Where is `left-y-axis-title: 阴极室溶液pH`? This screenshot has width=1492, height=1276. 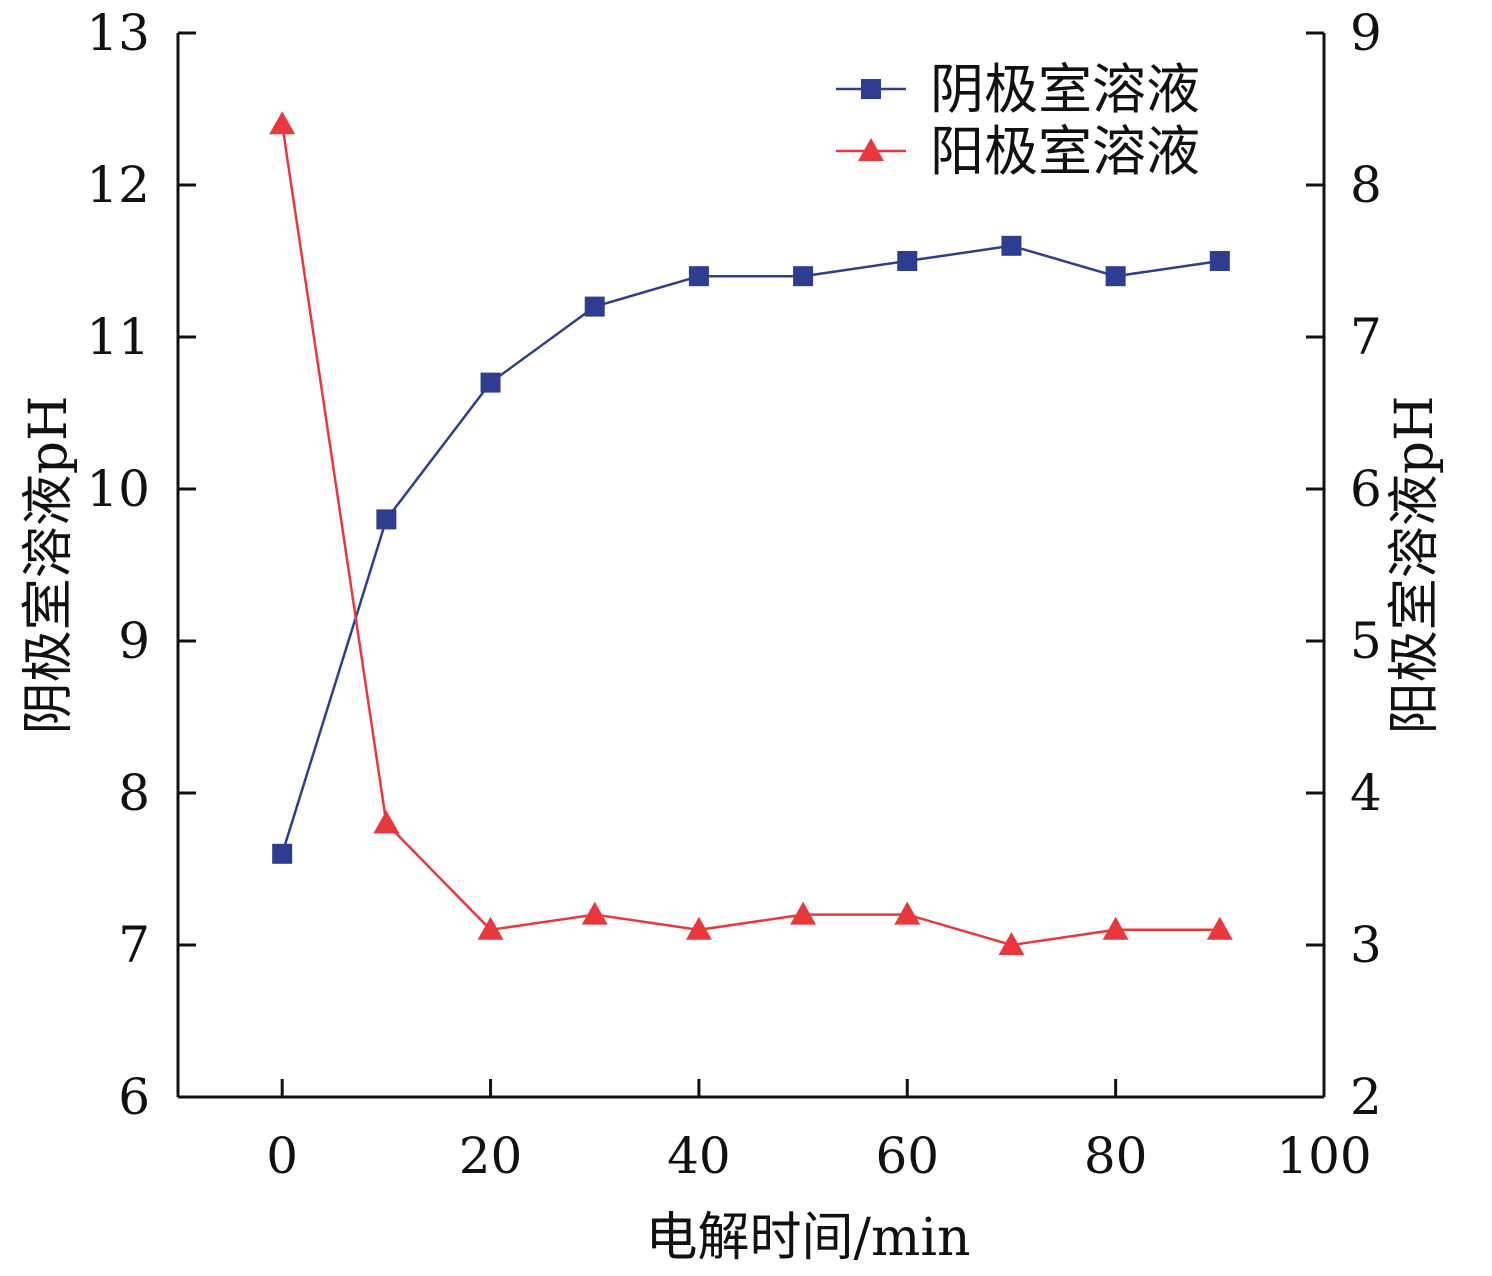 left-y-axis-title: 阴极室溶液pH is located at coordinates (49, 565).